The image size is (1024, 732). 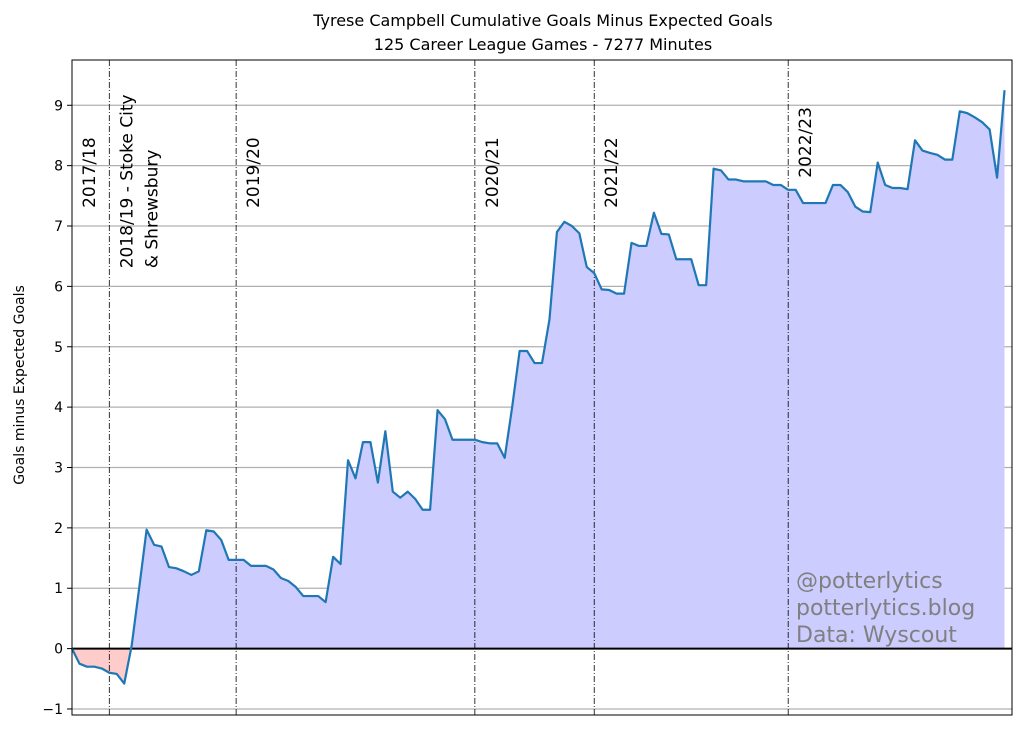 I want to click on season-label: & Shrewsbury, so click(x=152, y=209).